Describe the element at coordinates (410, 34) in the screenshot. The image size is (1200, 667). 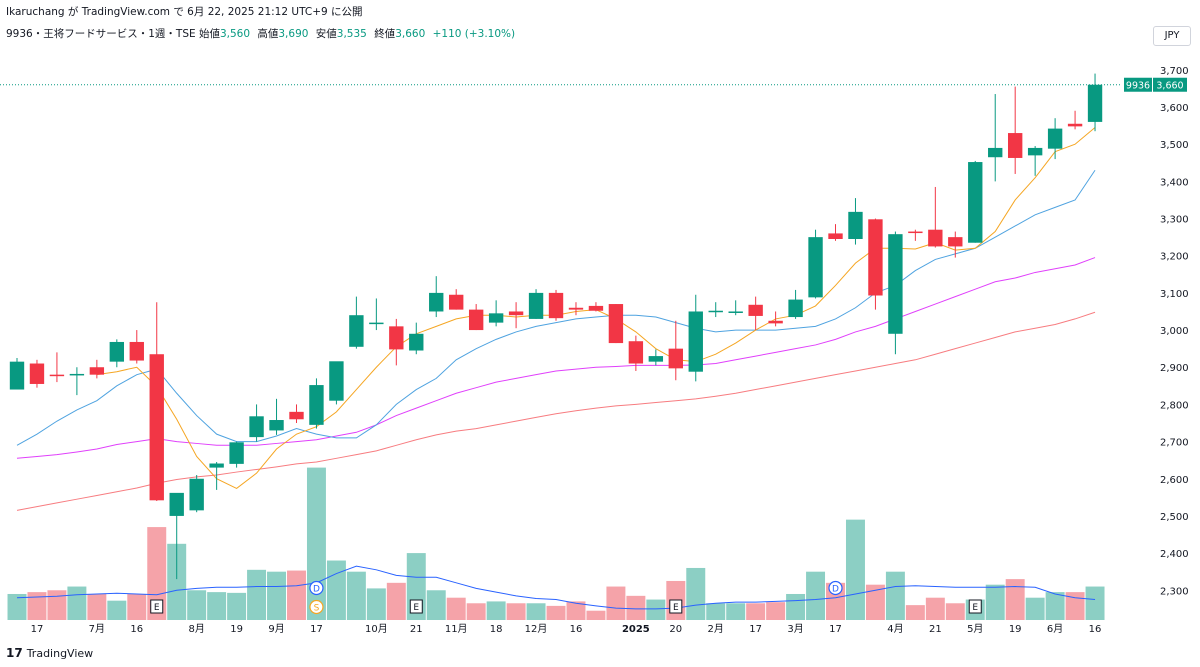
I see `close-value: 3,660` at that location.